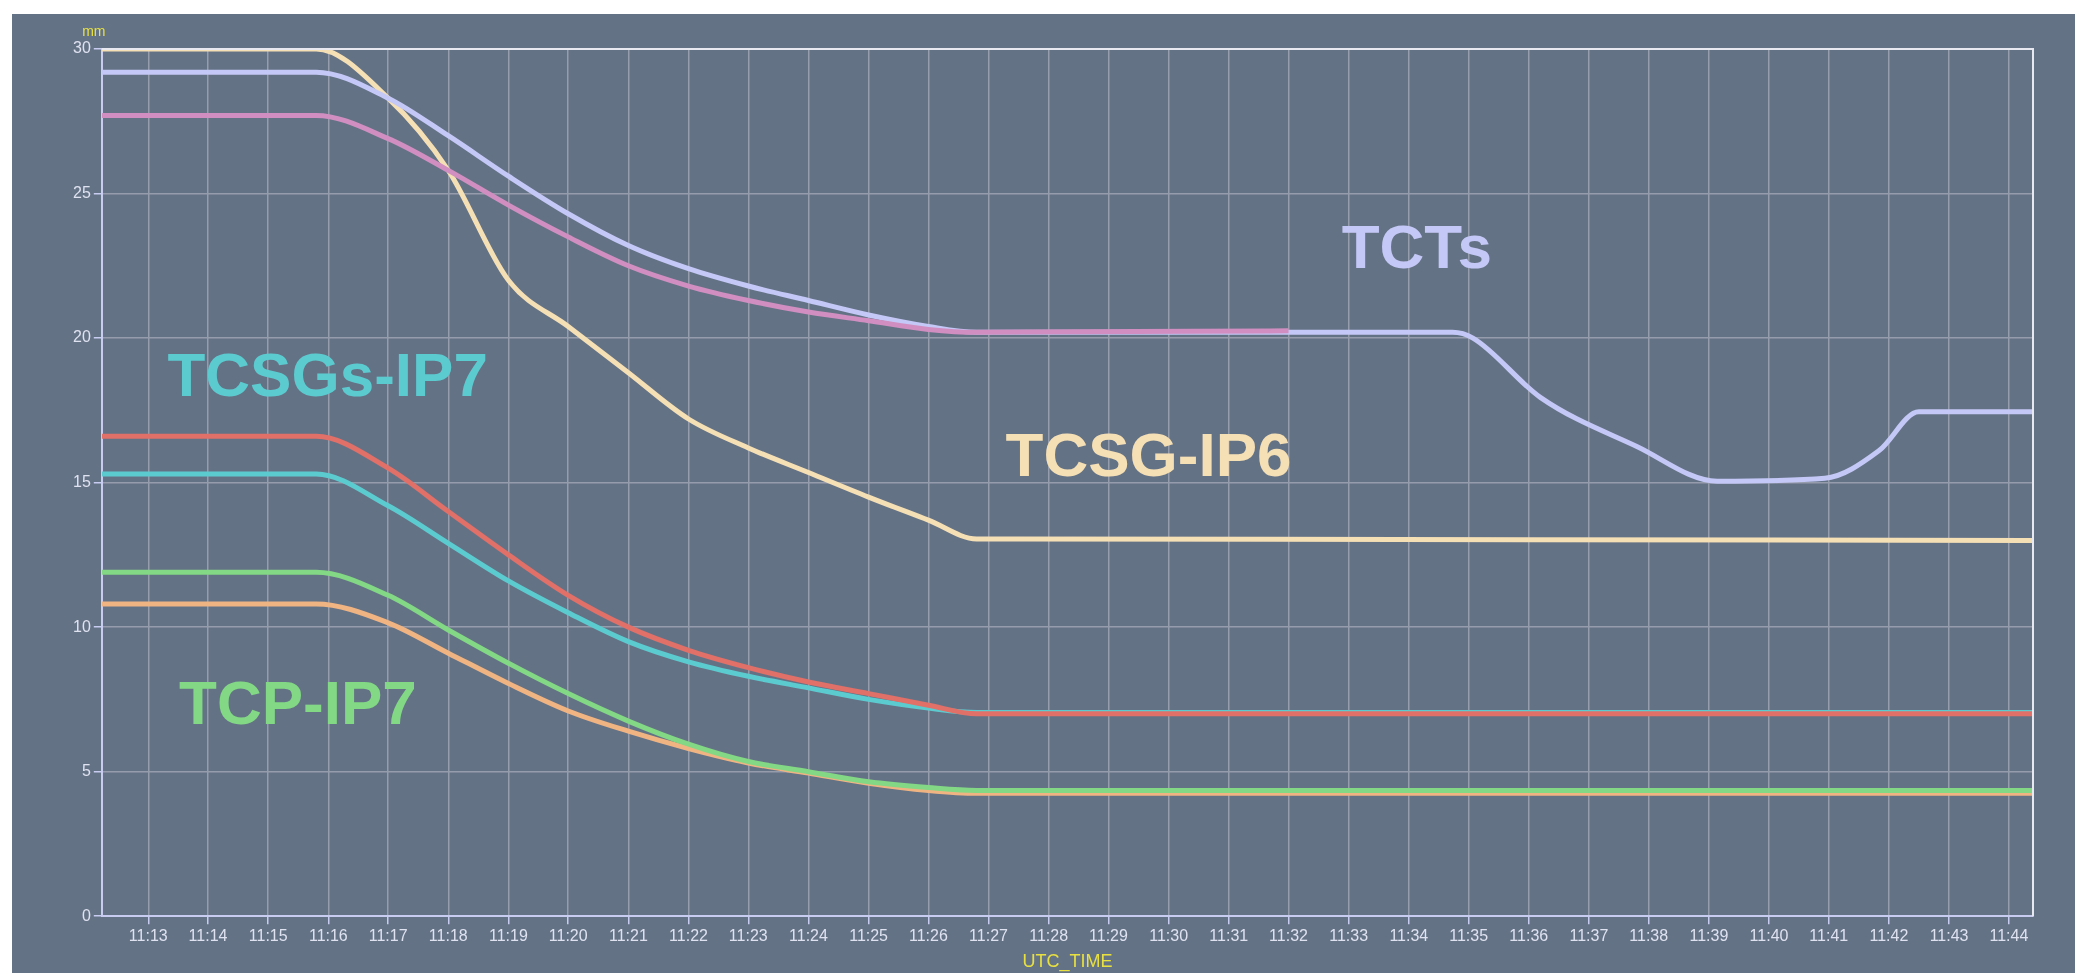 The width and height of the screenshot is (2075, 973). Describe the element at coordinates (298, 703) in the screenshot. I see `series-label: TCP-IP7` at that location.